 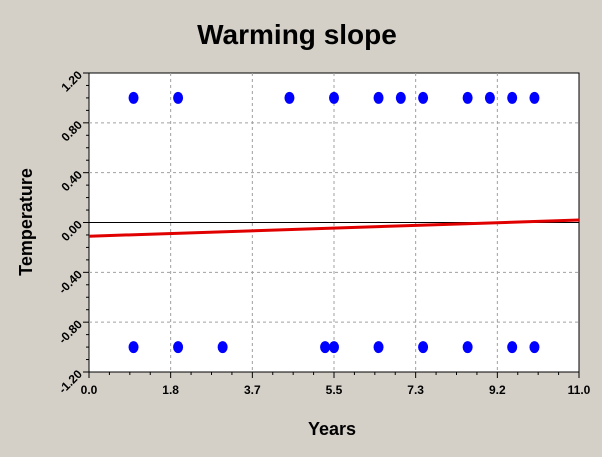 I want to click on x-axis-ticks: 0.0 1.8 3.7 5.5 7.3 9.2 11.0, so click(x=336, y=384).